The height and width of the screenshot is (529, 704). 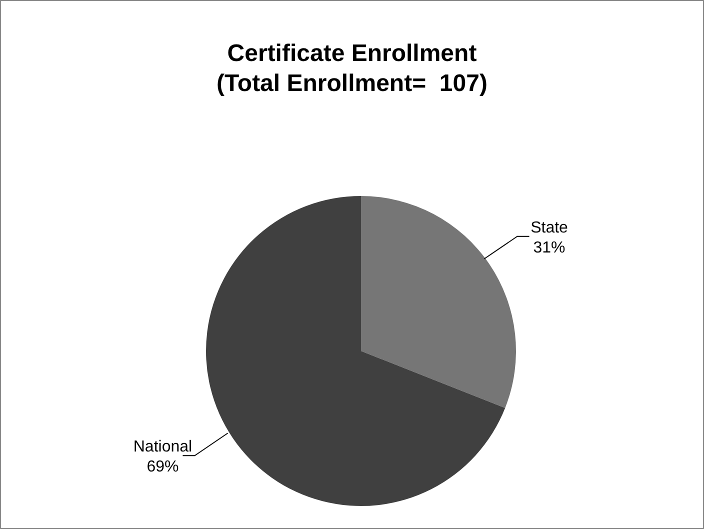 I want to click on pie-slice, so click(x=438, y=302).